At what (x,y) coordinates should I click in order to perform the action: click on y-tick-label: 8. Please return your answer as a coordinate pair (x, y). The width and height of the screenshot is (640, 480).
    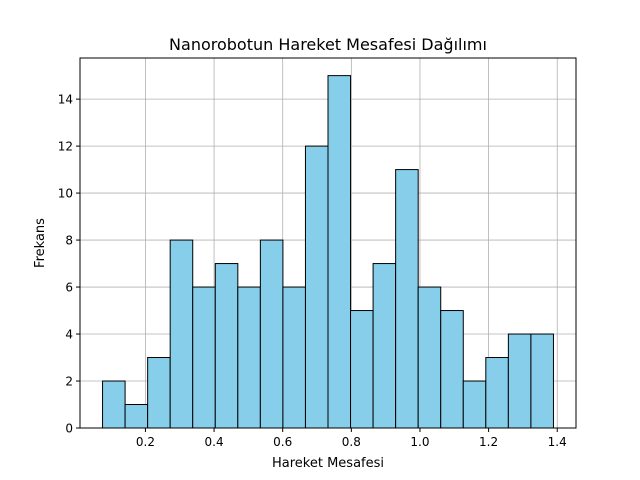
    Looking at the image, I should click on (69, 241).